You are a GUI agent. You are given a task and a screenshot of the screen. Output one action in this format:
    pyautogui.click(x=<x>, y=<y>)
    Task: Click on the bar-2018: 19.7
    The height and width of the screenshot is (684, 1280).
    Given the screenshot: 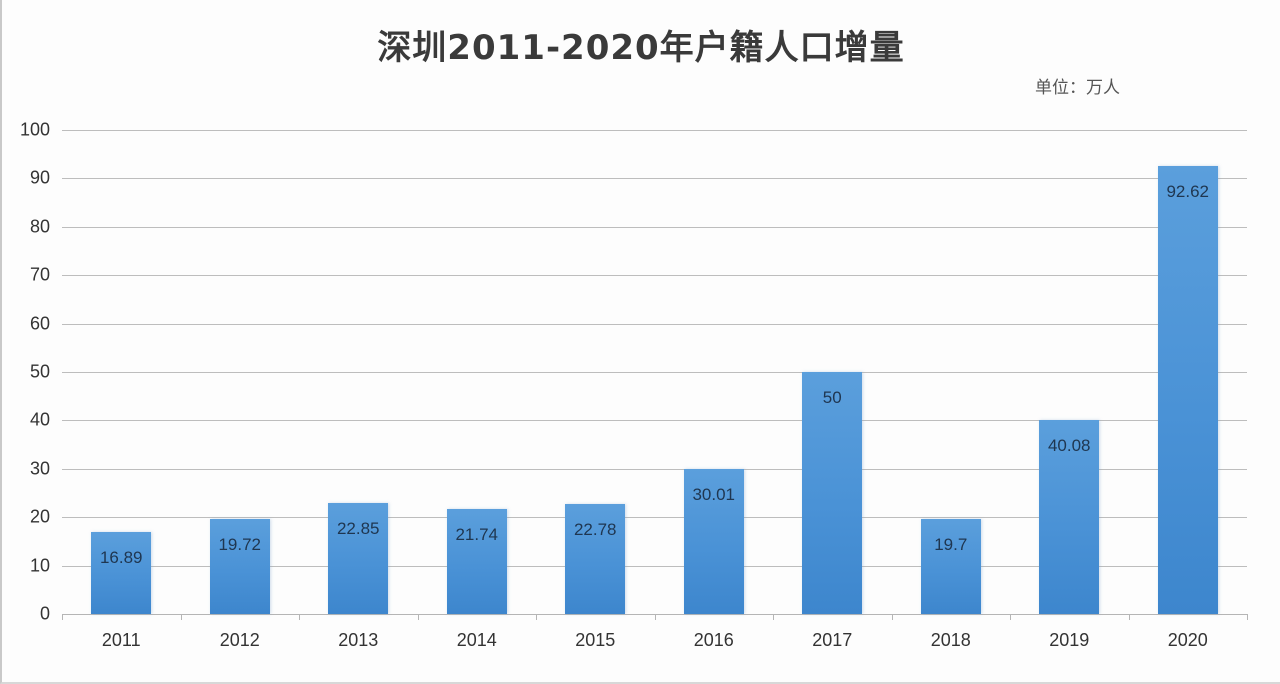 What is the action you would take?
    pyautogui.click(x=950, y=566)
    